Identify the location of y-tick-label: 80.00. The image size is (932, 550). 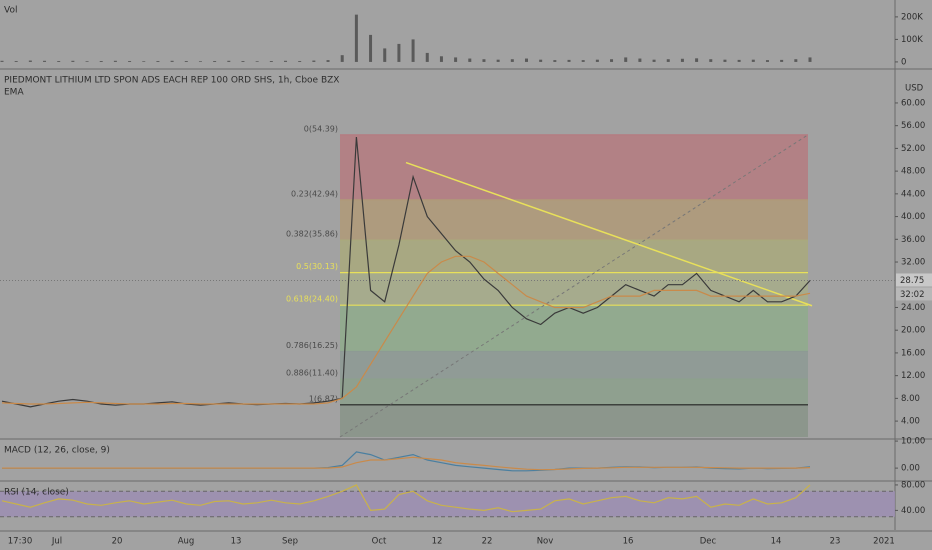
(913, 485).